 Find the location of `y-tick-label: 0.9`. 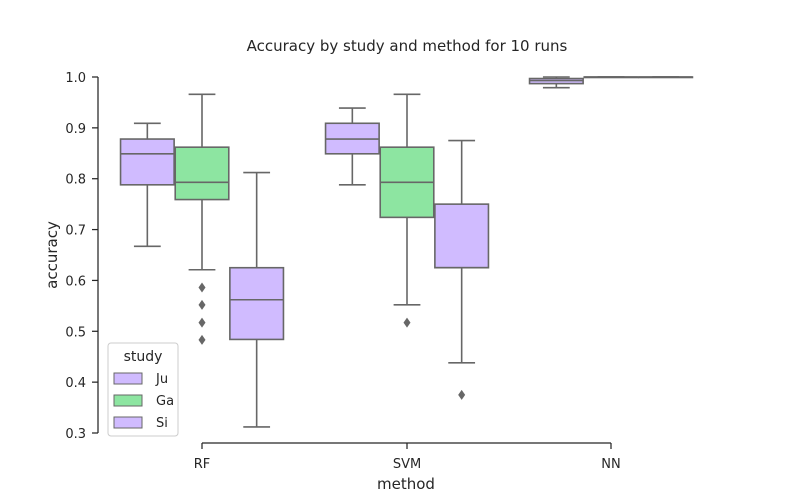

y-tick-label: 0.9 is located at coordinates (75, 129).